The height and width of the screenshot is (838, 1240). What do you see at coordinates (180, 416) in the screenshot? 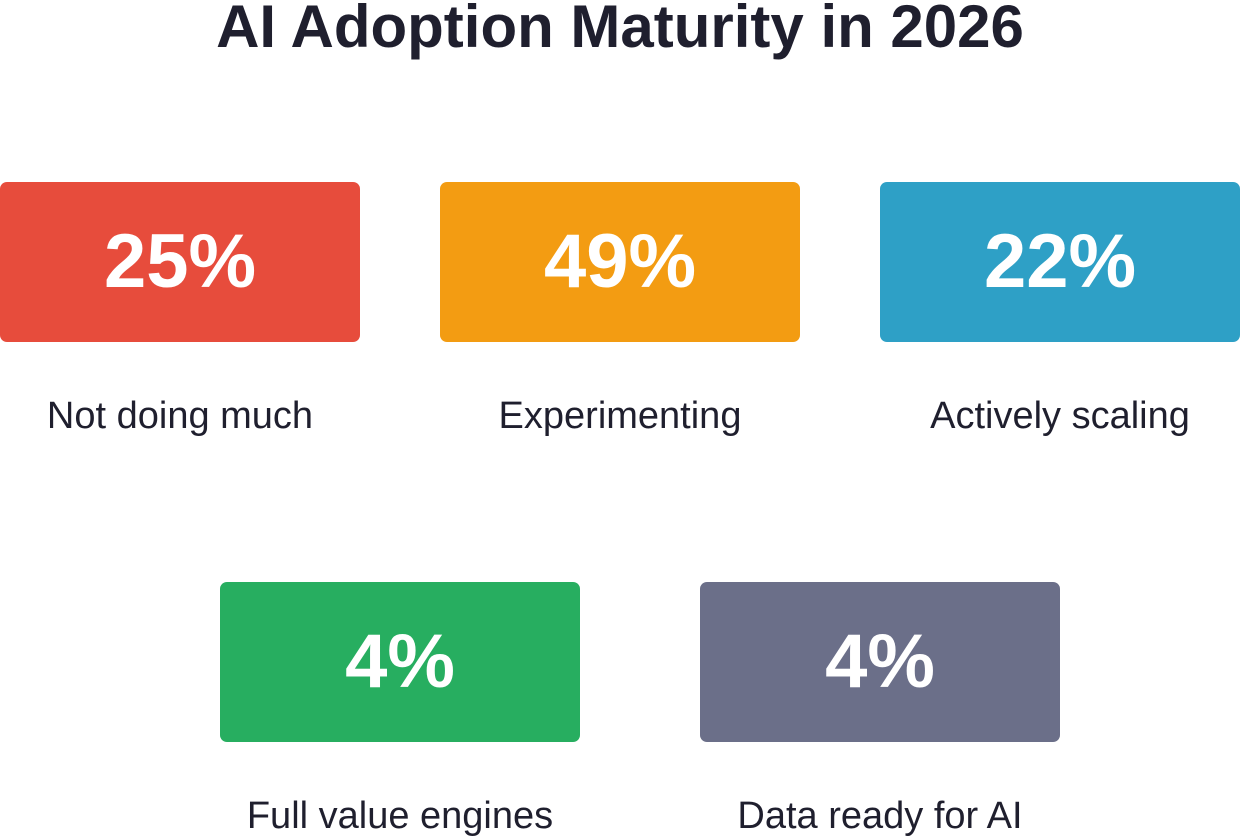
I see `stat-label: Not doing much` at bounding box center [180, 416].